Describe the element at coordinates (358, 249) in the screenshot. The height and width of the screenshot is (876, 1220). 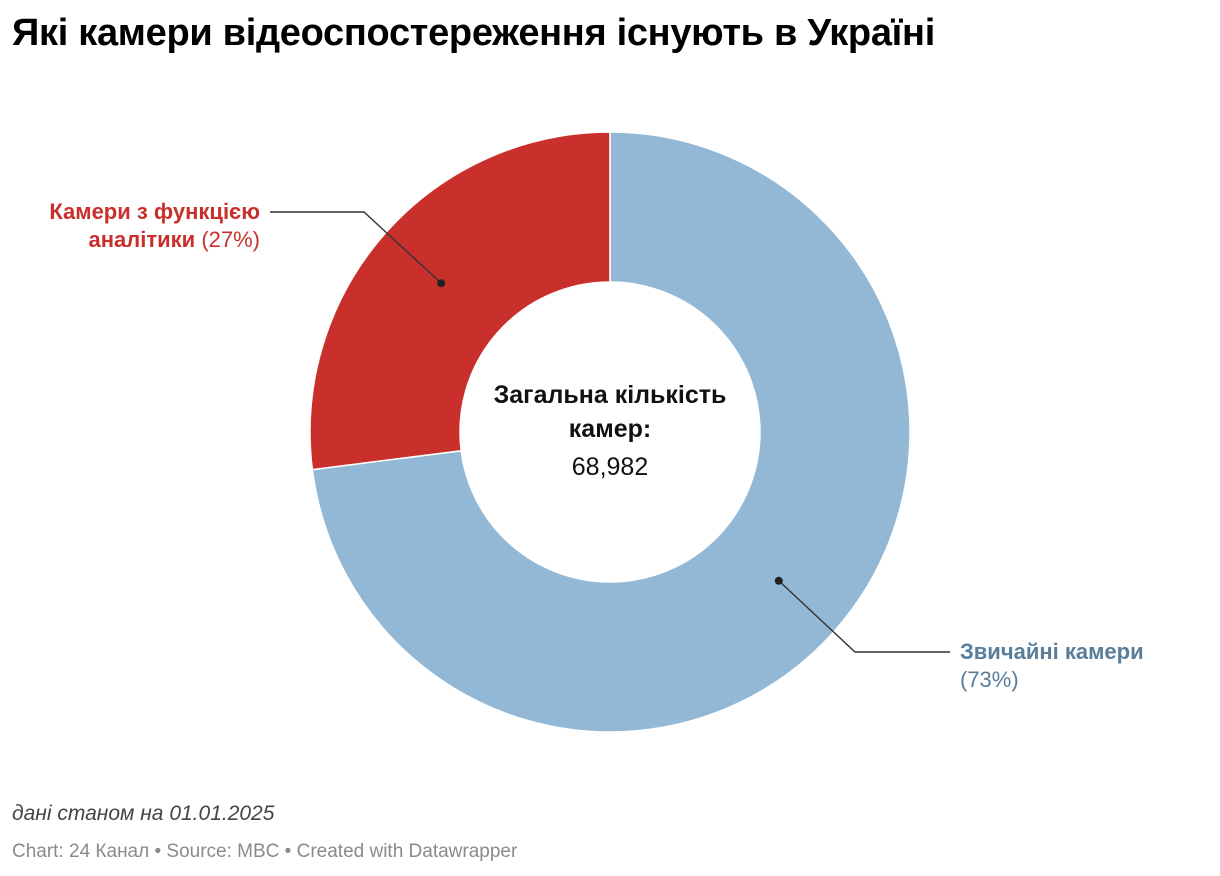
I see `leader-analytics-cameras` at that location.